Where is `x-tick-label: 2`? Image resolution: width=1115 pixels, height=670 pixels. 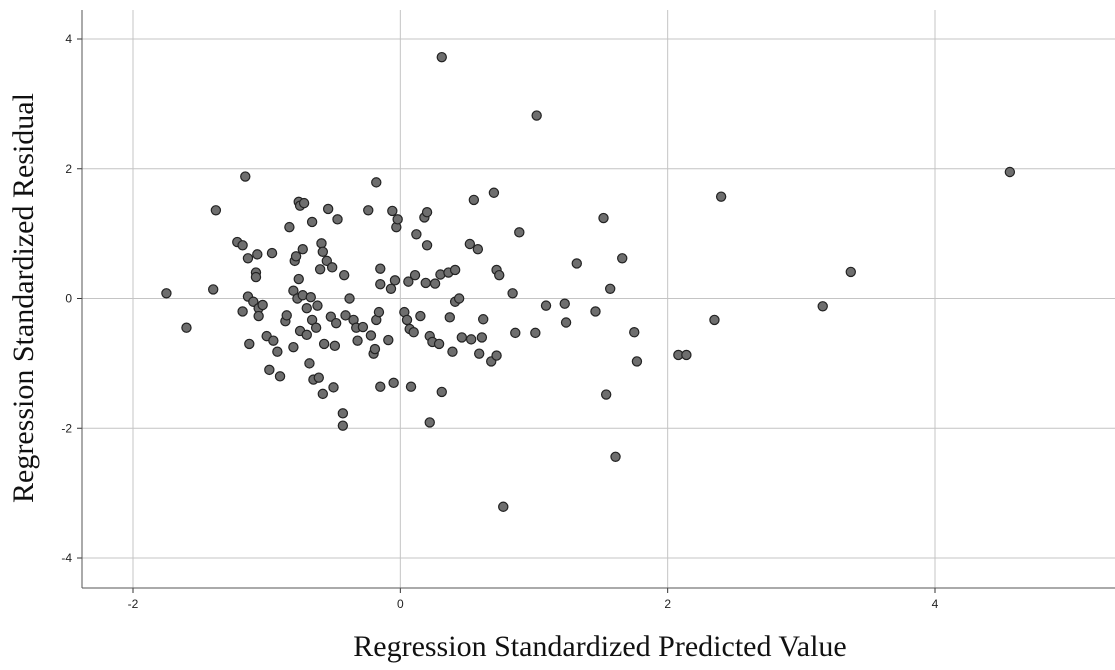 x-tick-label: 2 is located at coordinates (667, 604).